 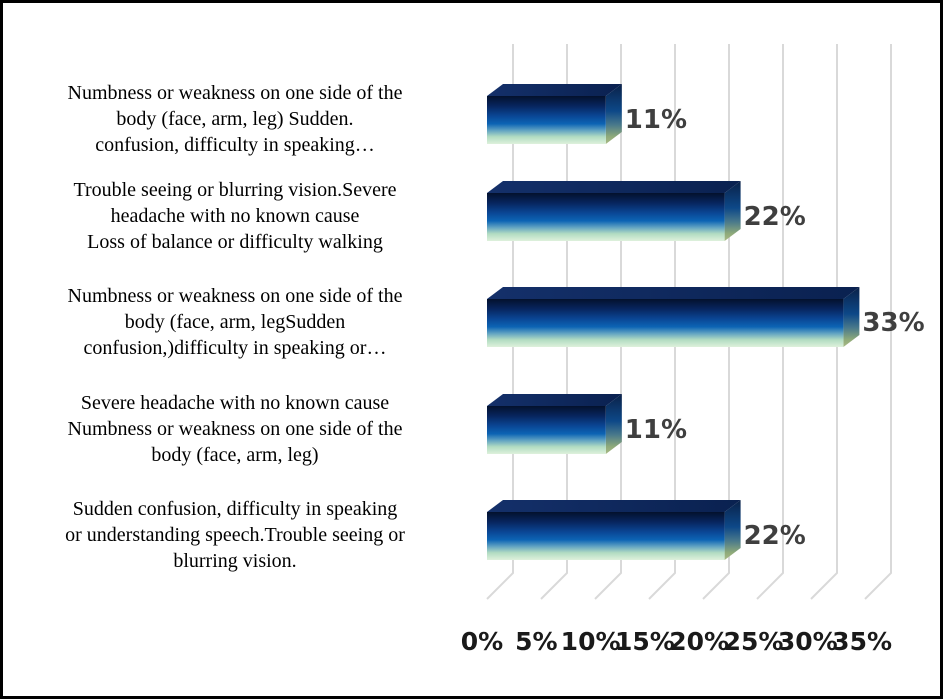 I want to click on x-tick-label: 20%, so click(x=699, y=641).